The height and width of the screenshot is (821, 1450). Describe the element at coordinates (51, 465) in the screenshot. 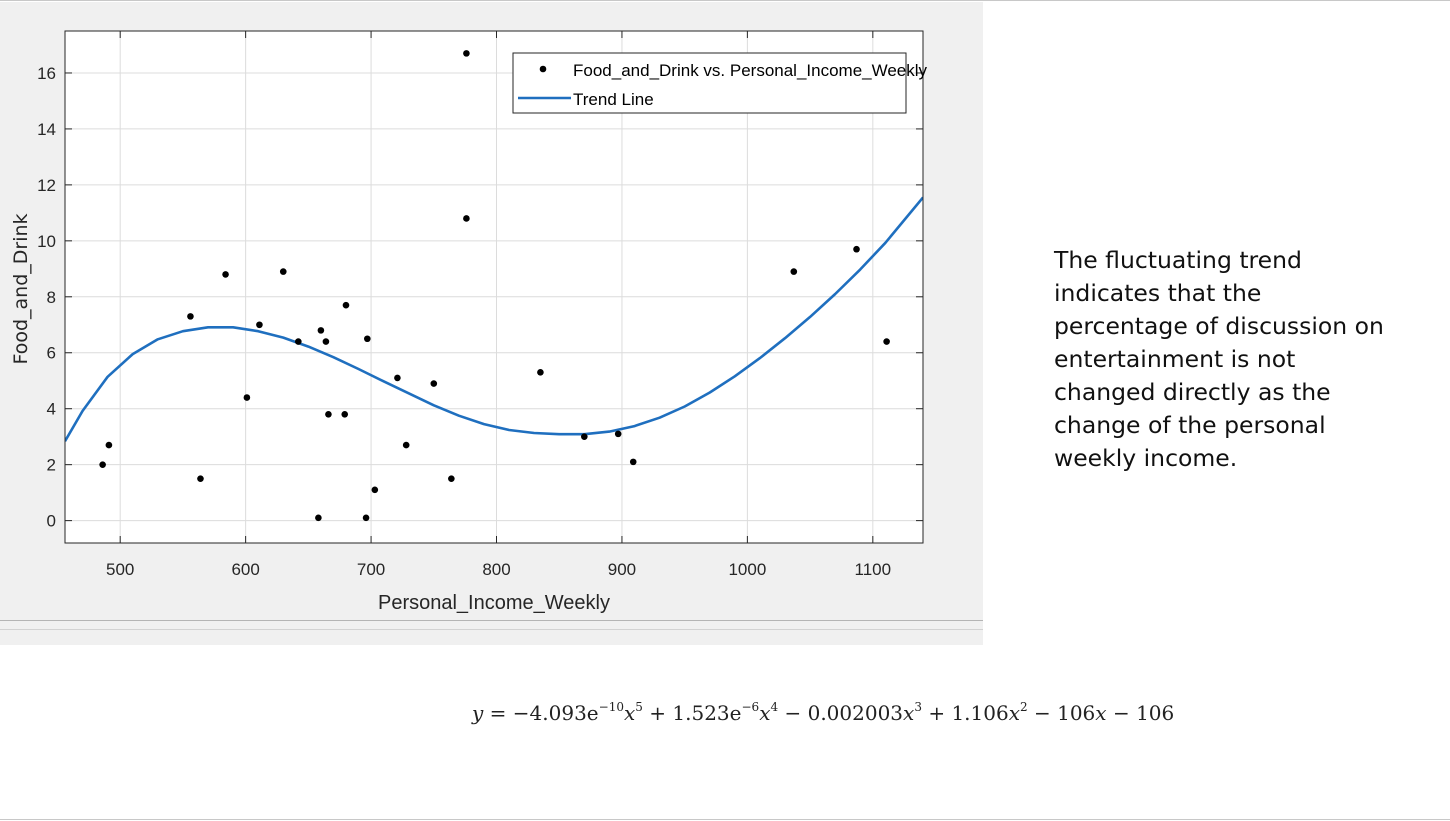

I see `y-tick-label: 2` at that location.